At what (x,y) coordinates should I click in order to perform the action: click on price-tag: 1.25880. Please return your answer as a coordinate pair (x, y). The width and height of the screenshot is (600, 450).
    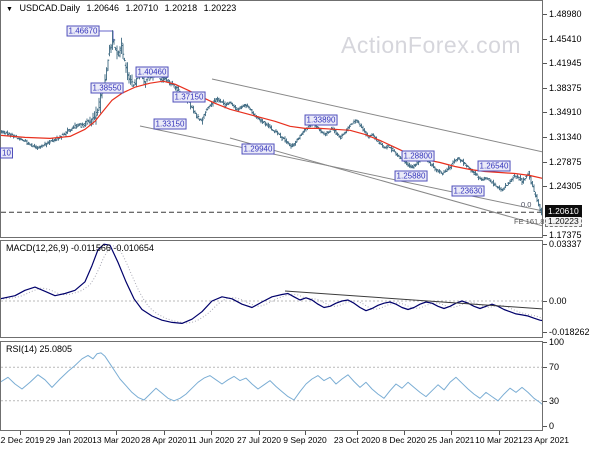
    Looking at the image, I should click on (411, 176).